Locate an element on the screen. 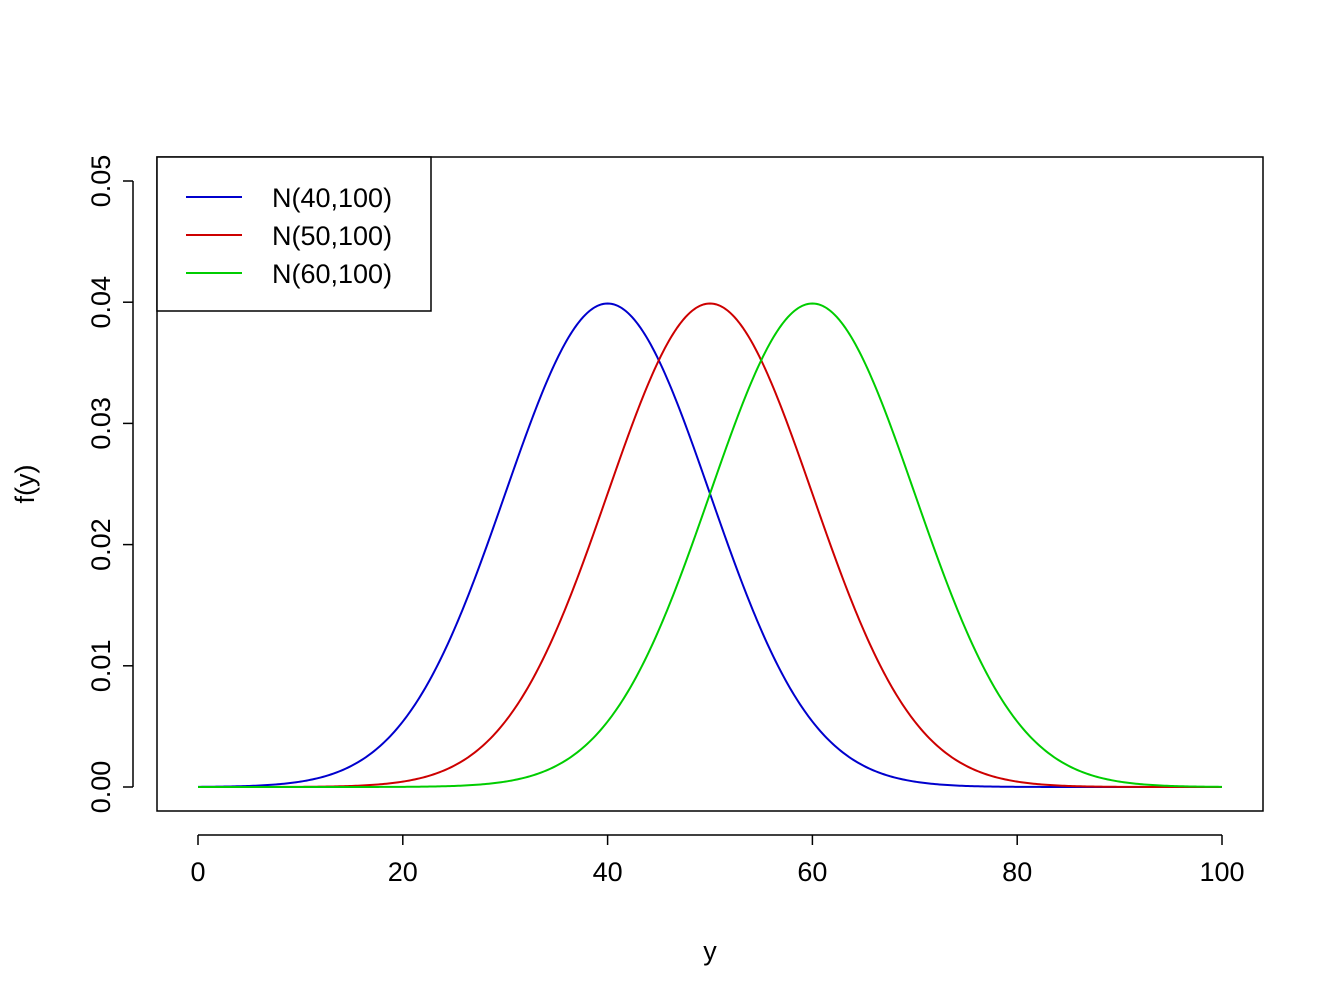  legend: N(40,100) N(50,100) N(60,100) is located at coordinates (294, 234).